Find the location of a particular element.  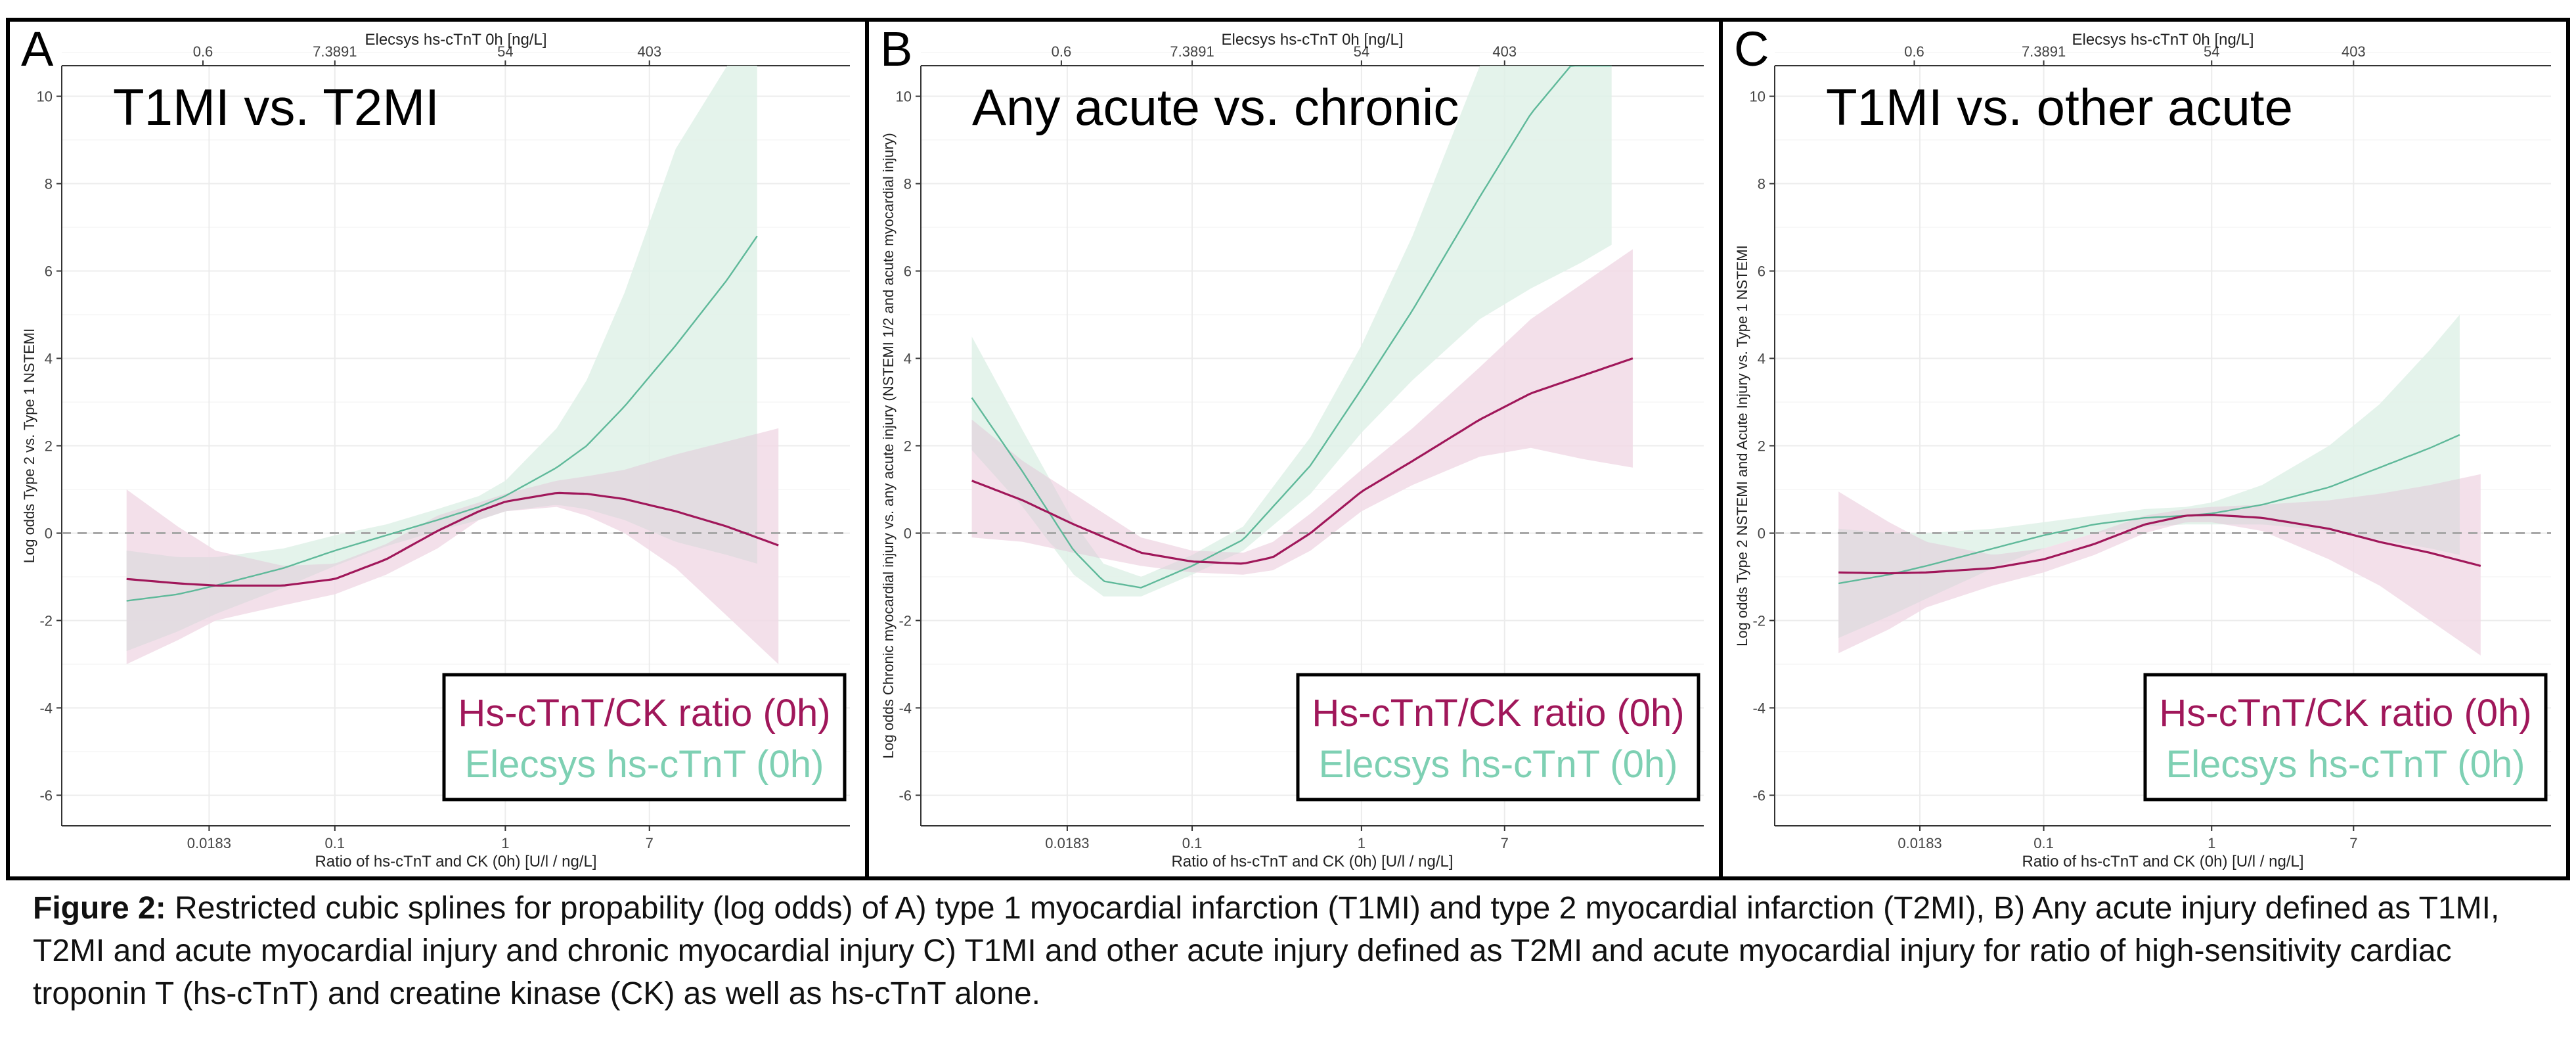

panel-letter: C is located at coordinates (1751, 49).